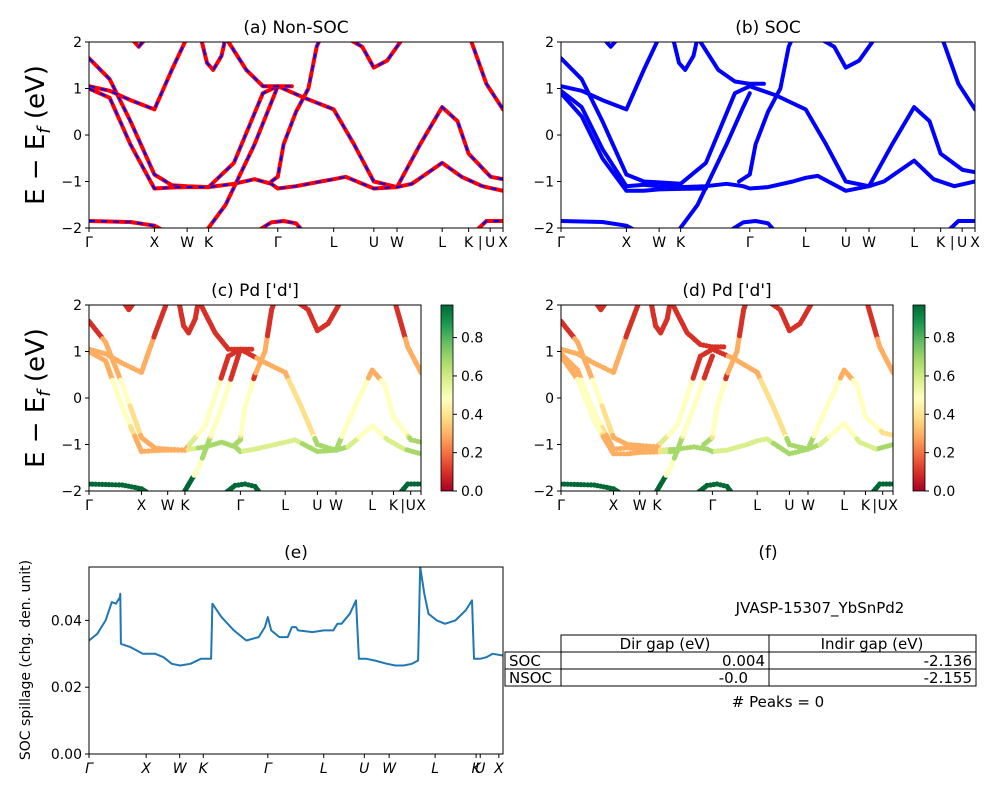 This screenshot has height=800, width=1000. What do you see at coordinates (733, 678) in the screenshot?
I see `table-row-nsoc-dir: -0.0` at bounding box center [733, 678].